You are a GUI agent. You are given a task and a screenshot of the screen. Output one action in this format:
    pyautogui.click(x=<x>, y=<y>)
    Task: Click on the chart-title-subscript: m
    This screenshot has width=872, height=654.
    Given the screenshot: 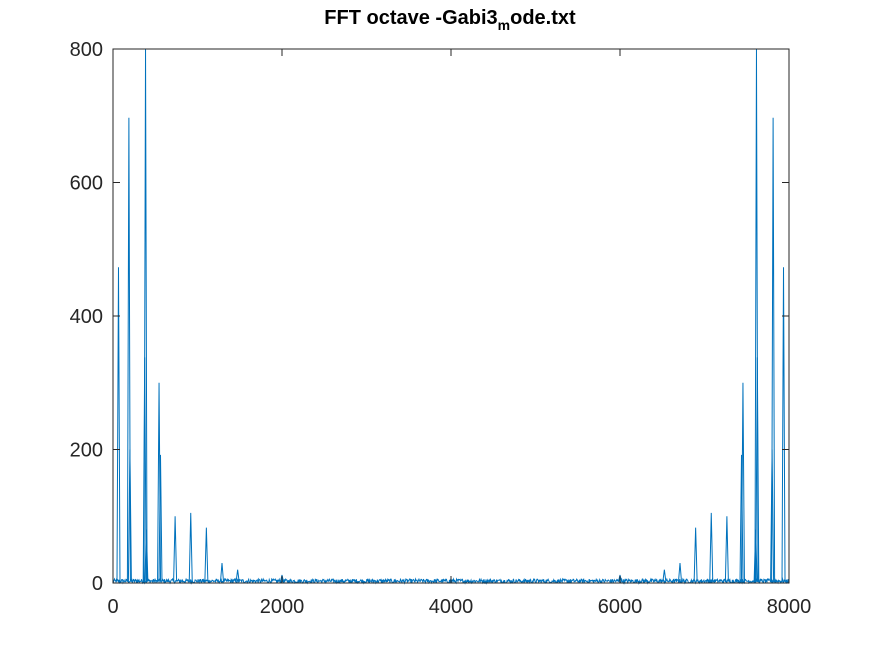 What is the action you would take?
    pyautogui.click(x=504, y=25)
    